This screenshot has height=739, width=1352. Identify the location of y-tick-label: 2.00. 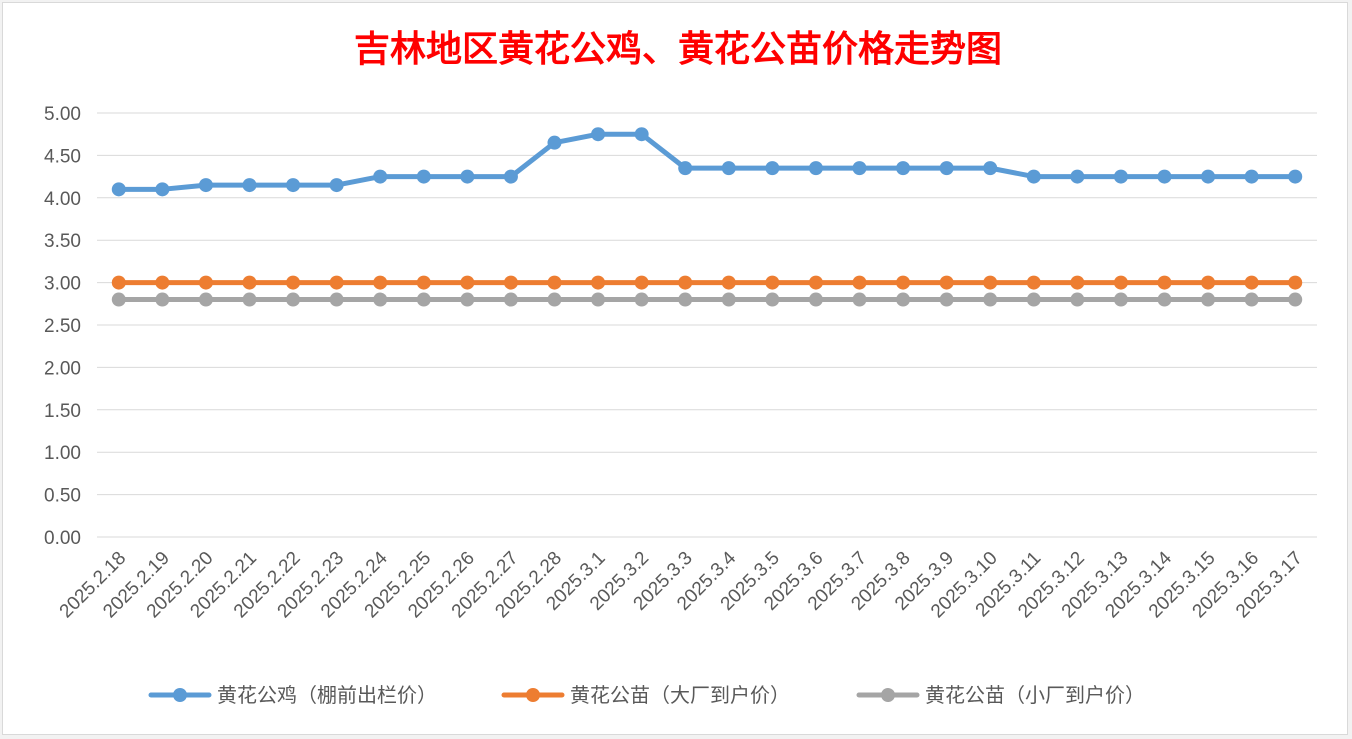
(62, 368).